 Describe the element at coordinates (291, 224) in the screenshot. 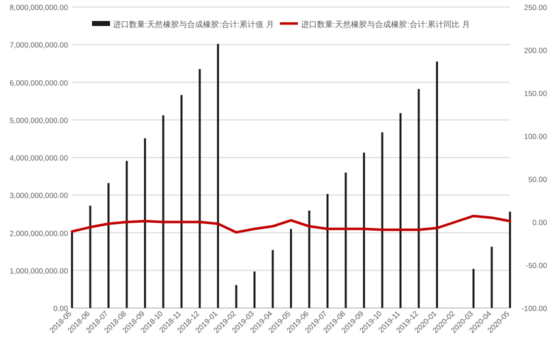

I see `line-series` at that location.